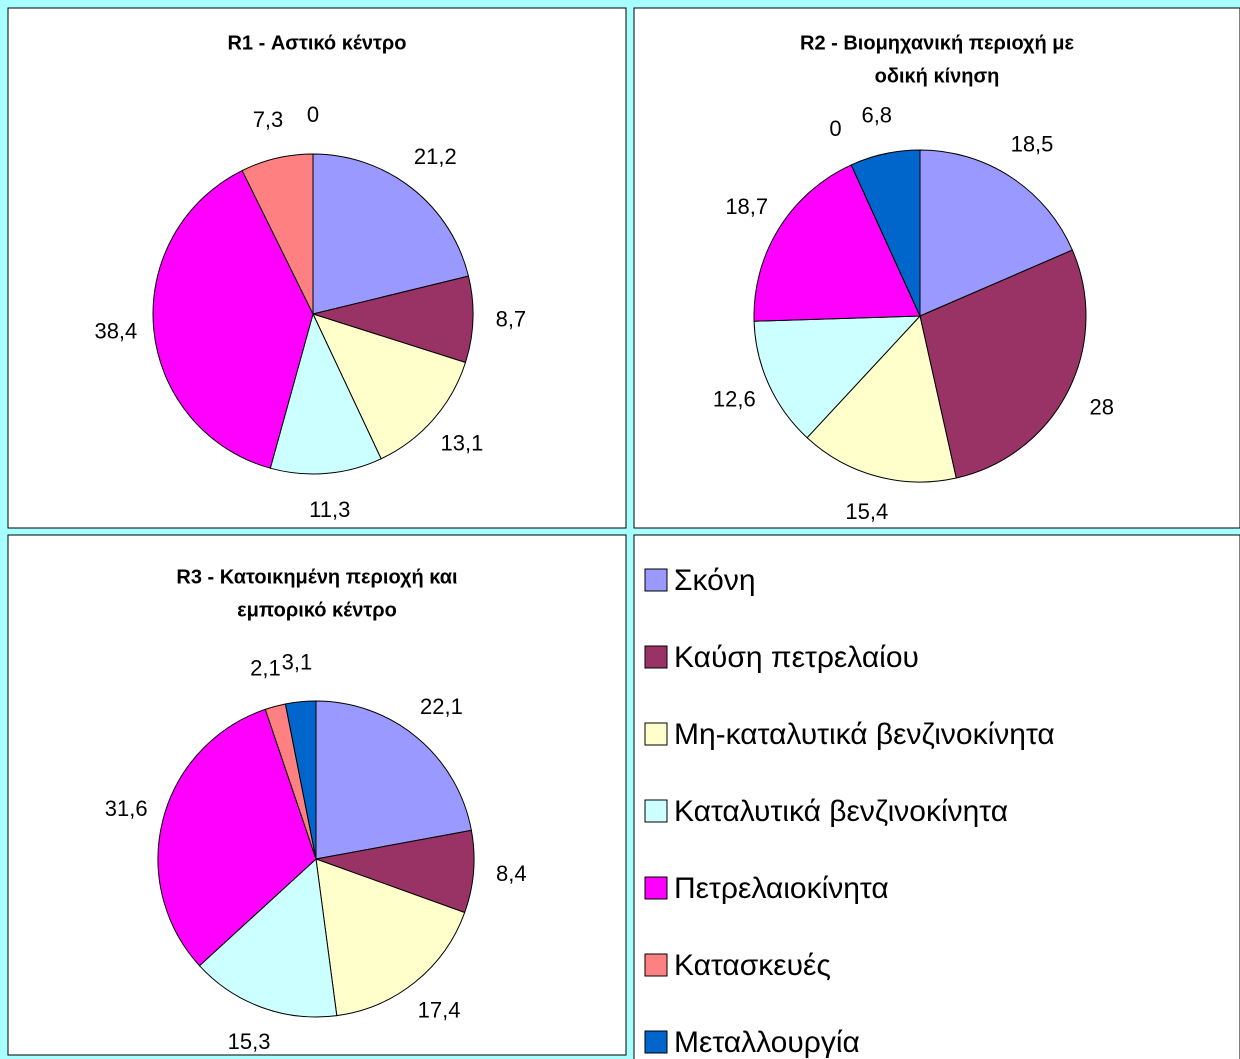  Describe the element at coordinates (937, 76) in the screenshot. I see `chart-title: οδική κίνηση` at that location.